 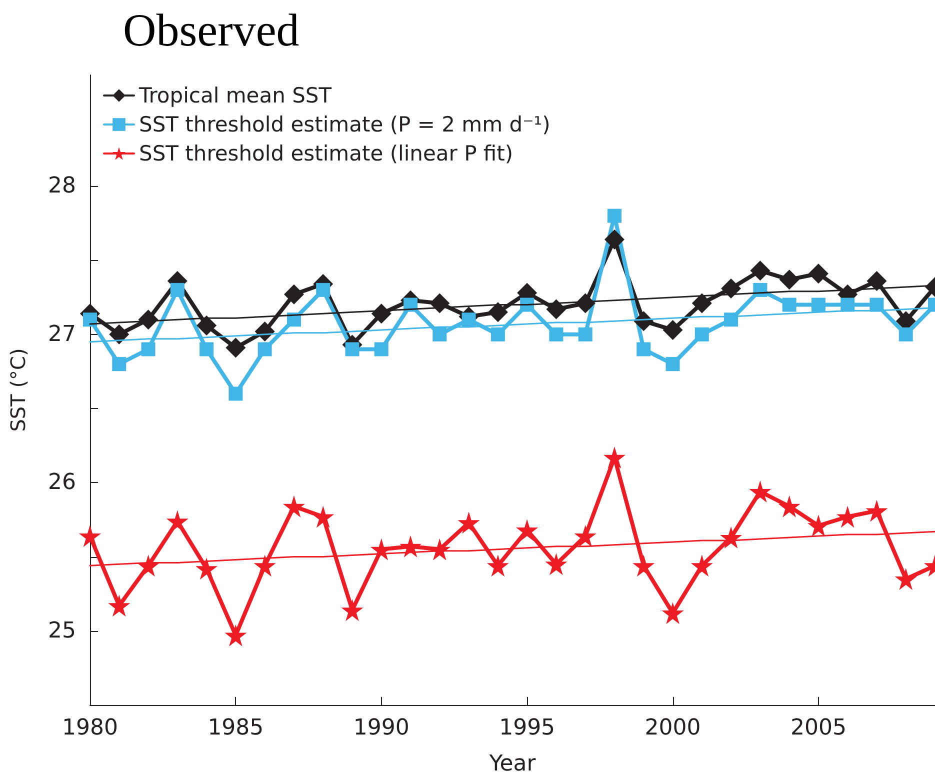 What do you see at coordinates (818, 728) in the screenshot?
I see `x-tick-label: 2005` at bounding box center [818, 728].